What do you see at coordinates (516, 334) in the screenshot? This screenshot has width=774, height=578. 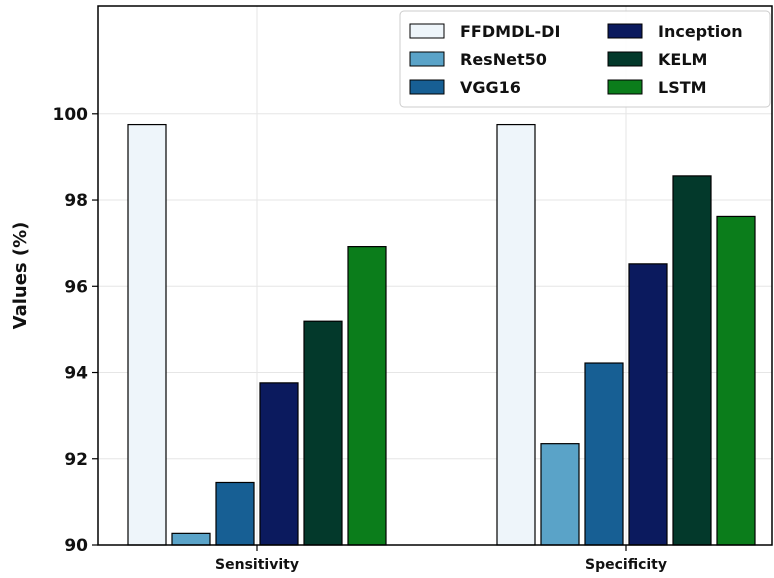 I see `bar-ffdmdl-di-specificity` at bounding box center [516, 334].